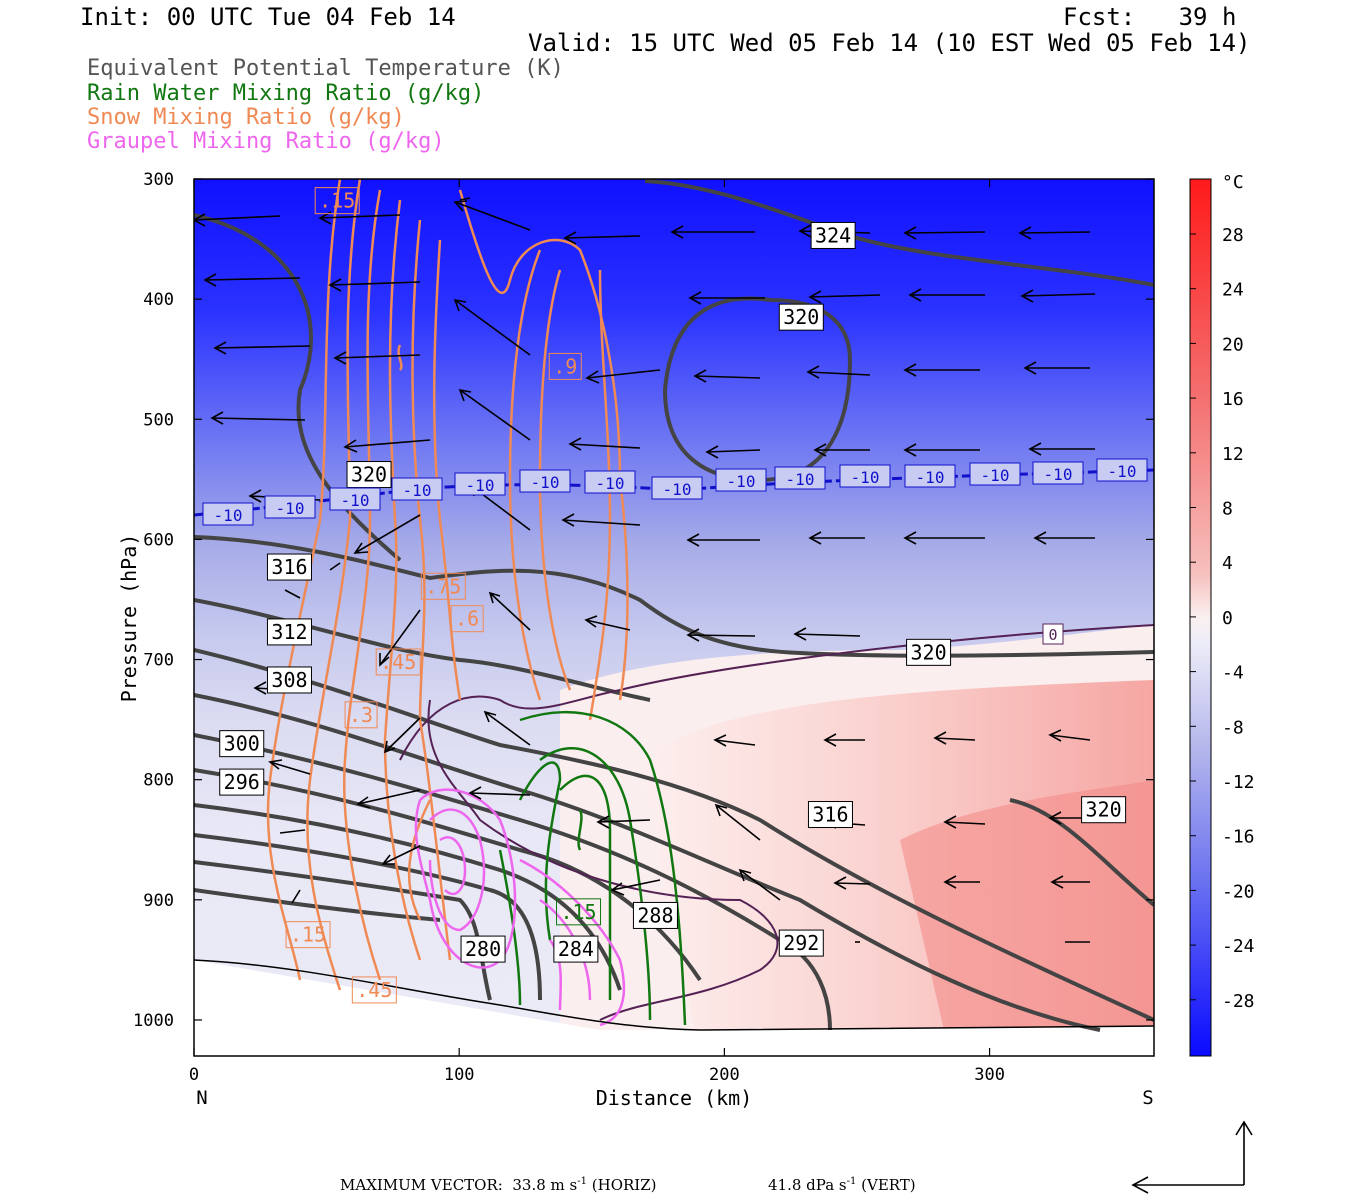  What do you see at coordinates (1200, 617) in the screenshot?
I see `colorbar` at bounding box center [1200, 617].